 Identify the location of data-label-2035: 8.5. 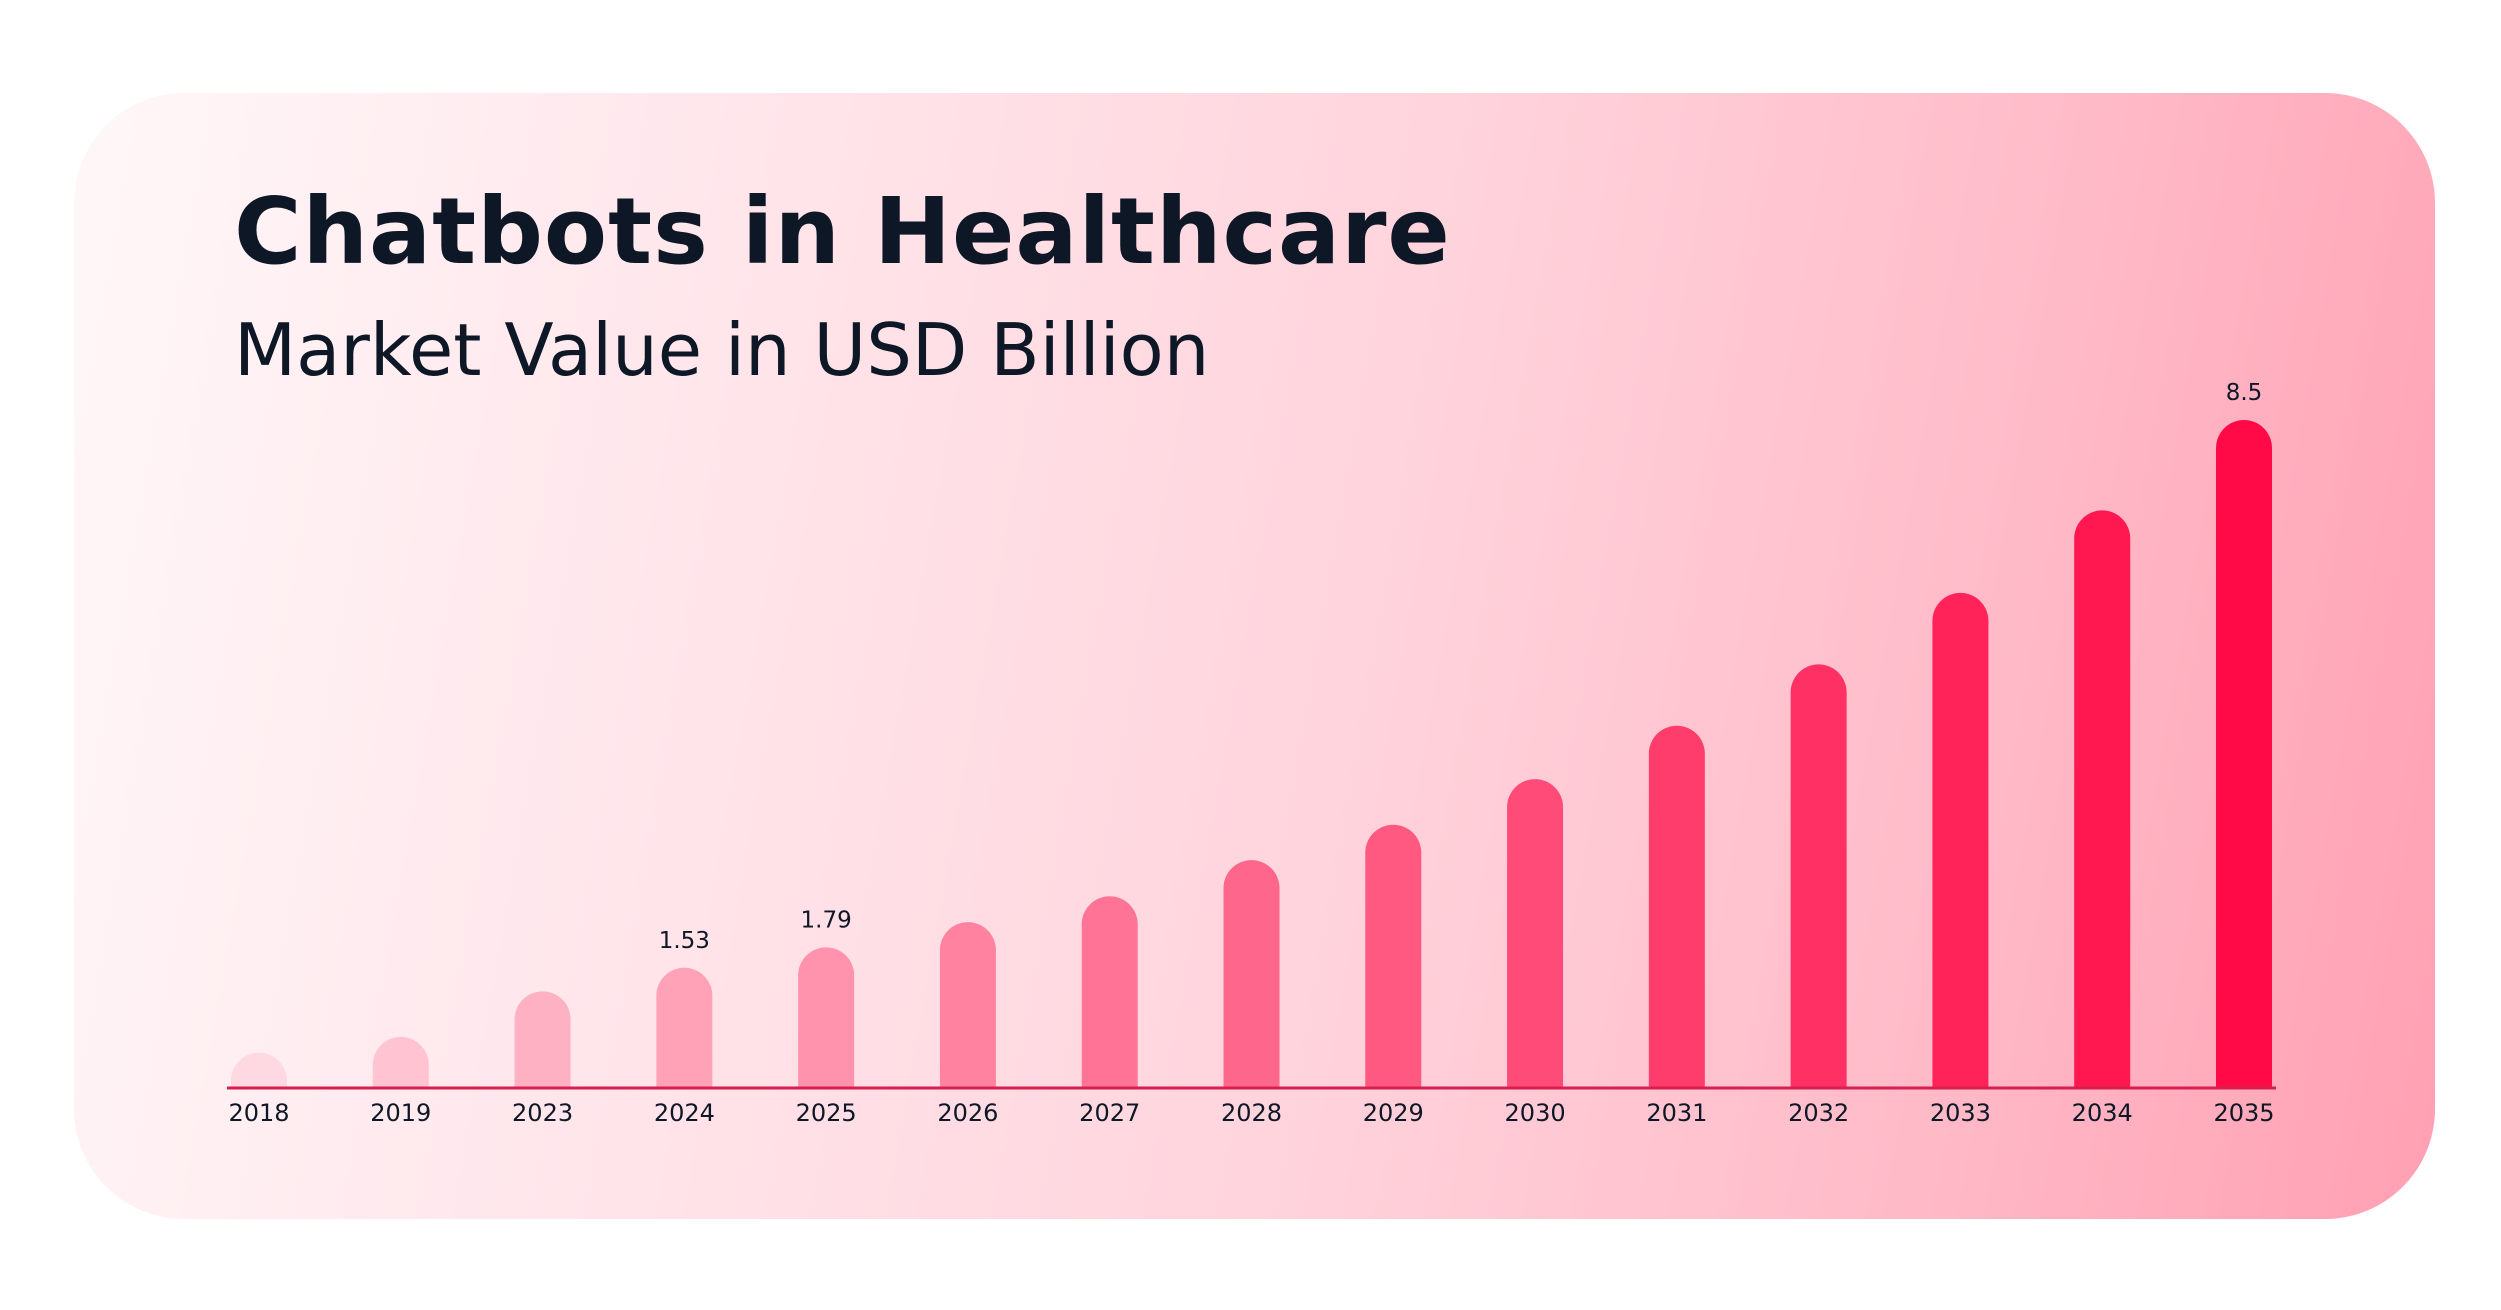
(2244, 393).